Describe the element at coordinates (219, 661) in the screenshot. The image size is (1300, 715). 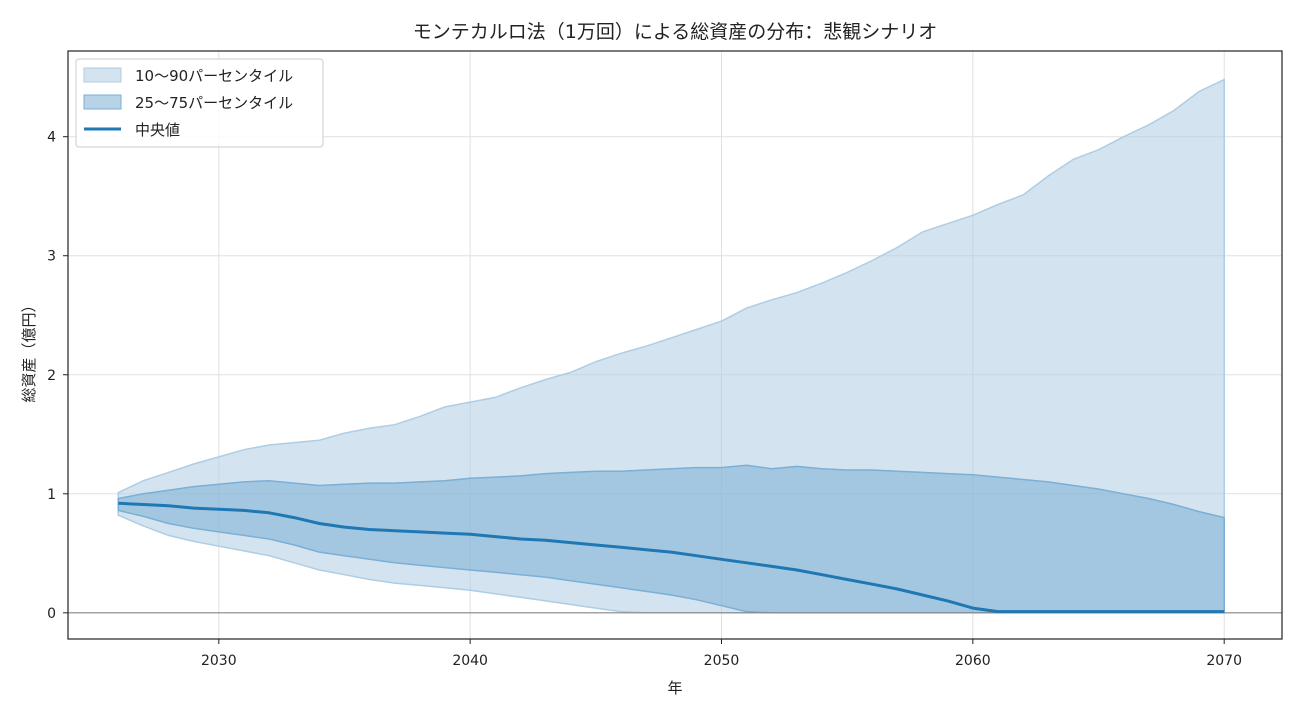
I see `x-tick-label: 2030` at that location.